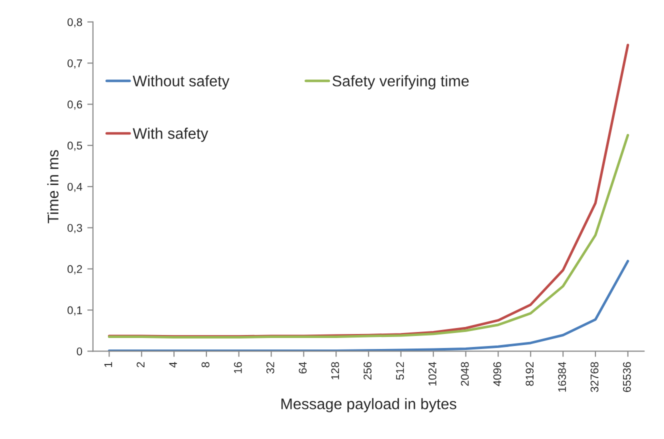 This screenshot has height=439, width=664. What do you see at coordinates (75, 105) in the screenshot?
I see `y-tick-label: 0,6` at bounding box center [75, 105].